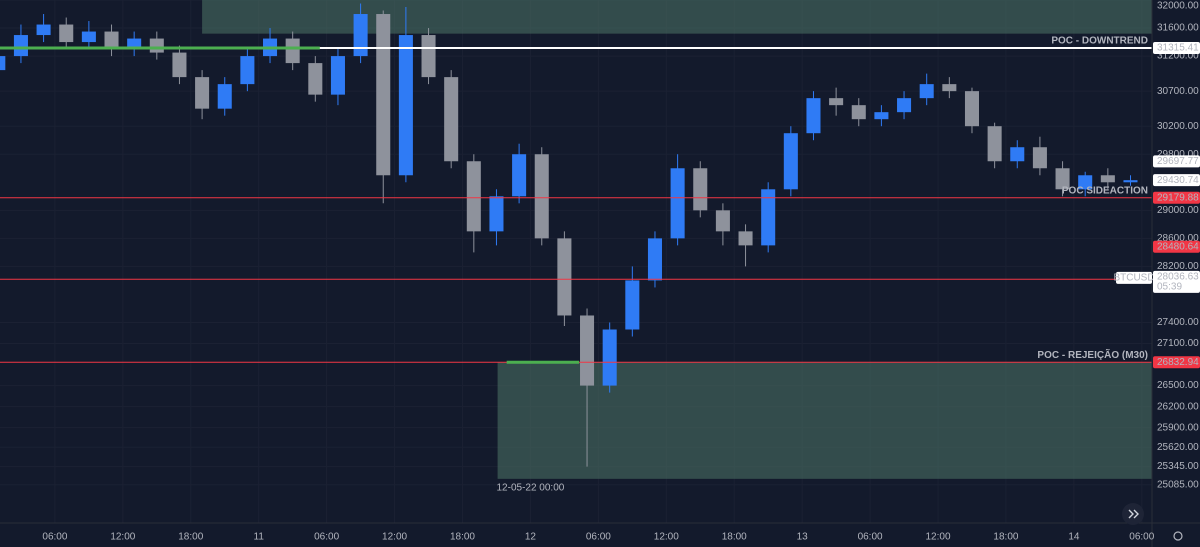 The image size is (1200, 547). What do you see at coordinates (1178, 484) in the screenshot?
I see `y-tick-label: 25085.00` at bounding box center [1178, 484].